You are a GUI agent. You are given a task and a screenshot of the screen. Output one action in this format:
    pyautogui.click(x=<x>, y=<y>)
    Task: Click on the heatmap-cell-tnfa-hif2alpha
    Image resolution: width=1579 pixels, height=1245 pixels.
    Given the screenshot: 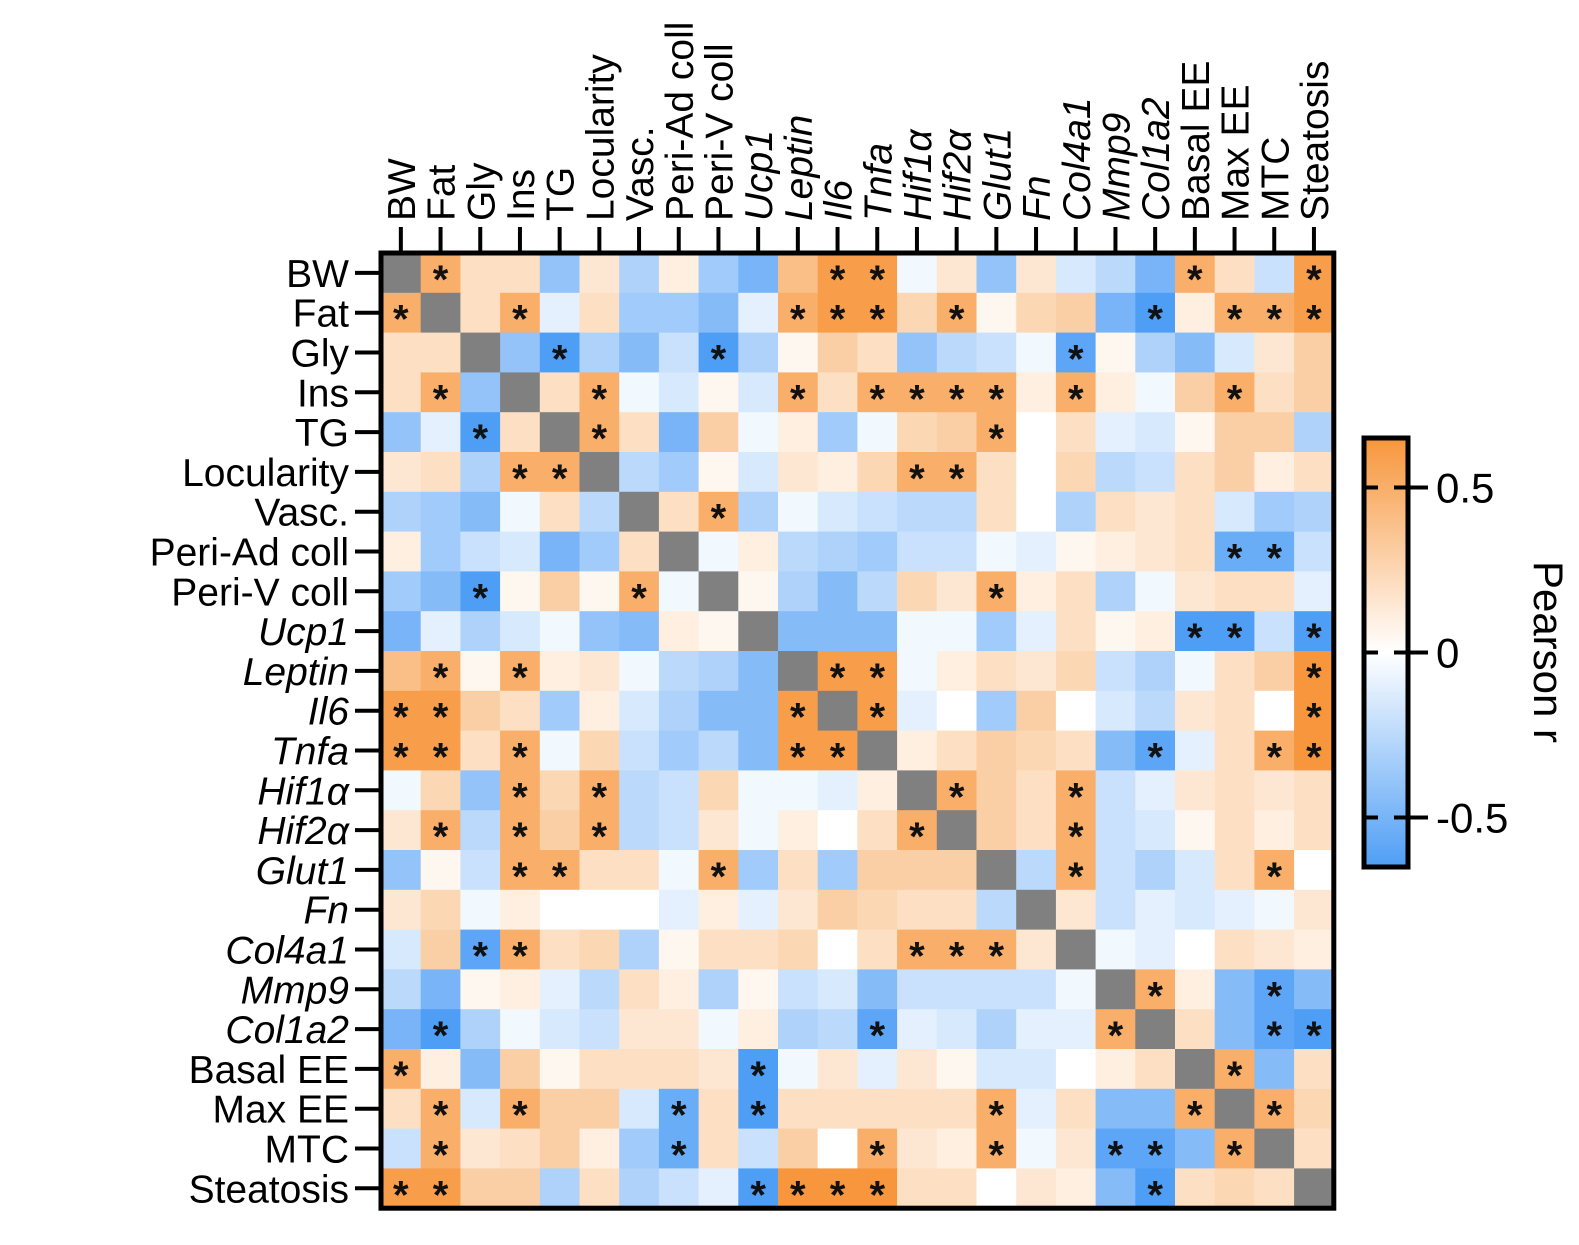 What is the action you would take?
    pyautogui.click(x=957, y=750)
    